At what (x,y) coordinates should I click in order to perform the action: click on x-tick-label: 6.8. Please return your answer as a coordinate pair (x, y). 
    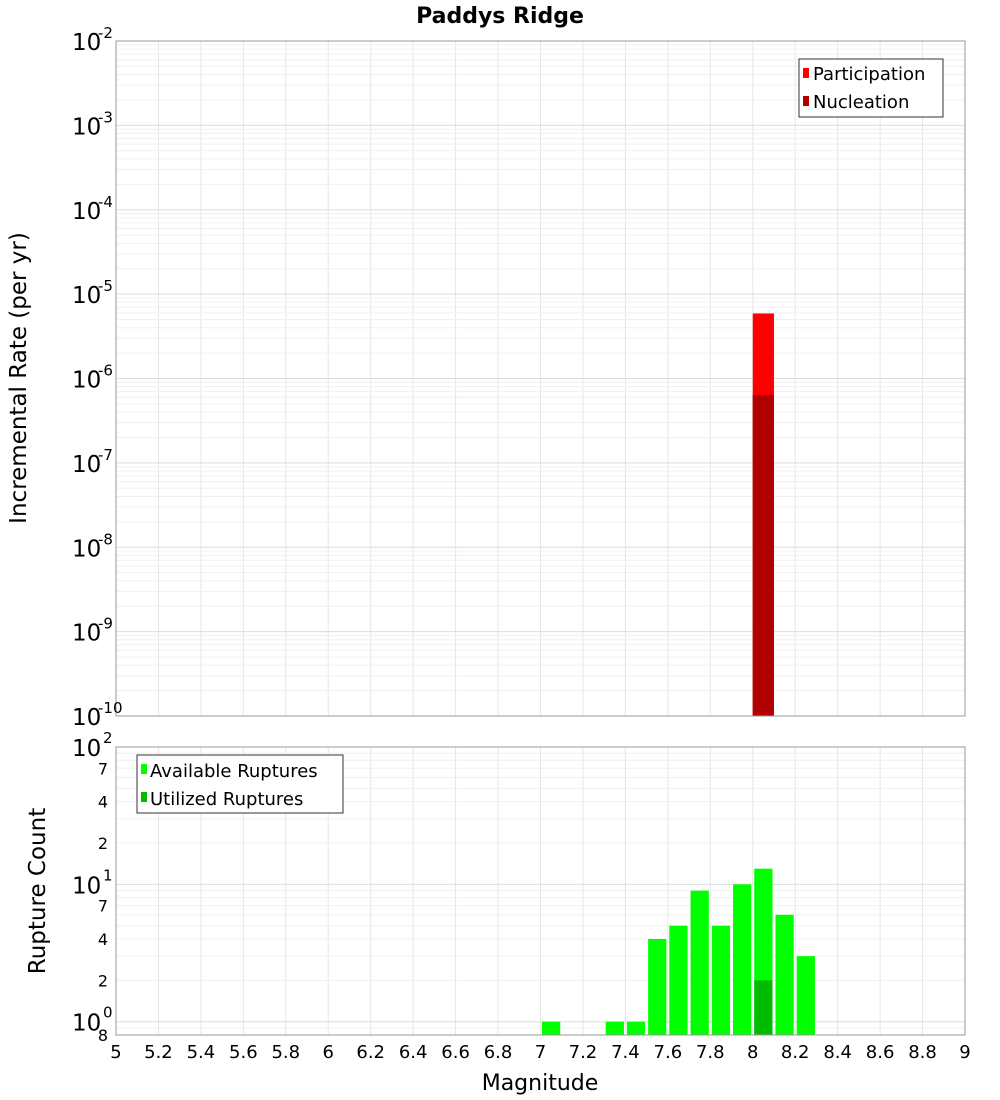
    Looking at the image, I should click on (498, 1052).